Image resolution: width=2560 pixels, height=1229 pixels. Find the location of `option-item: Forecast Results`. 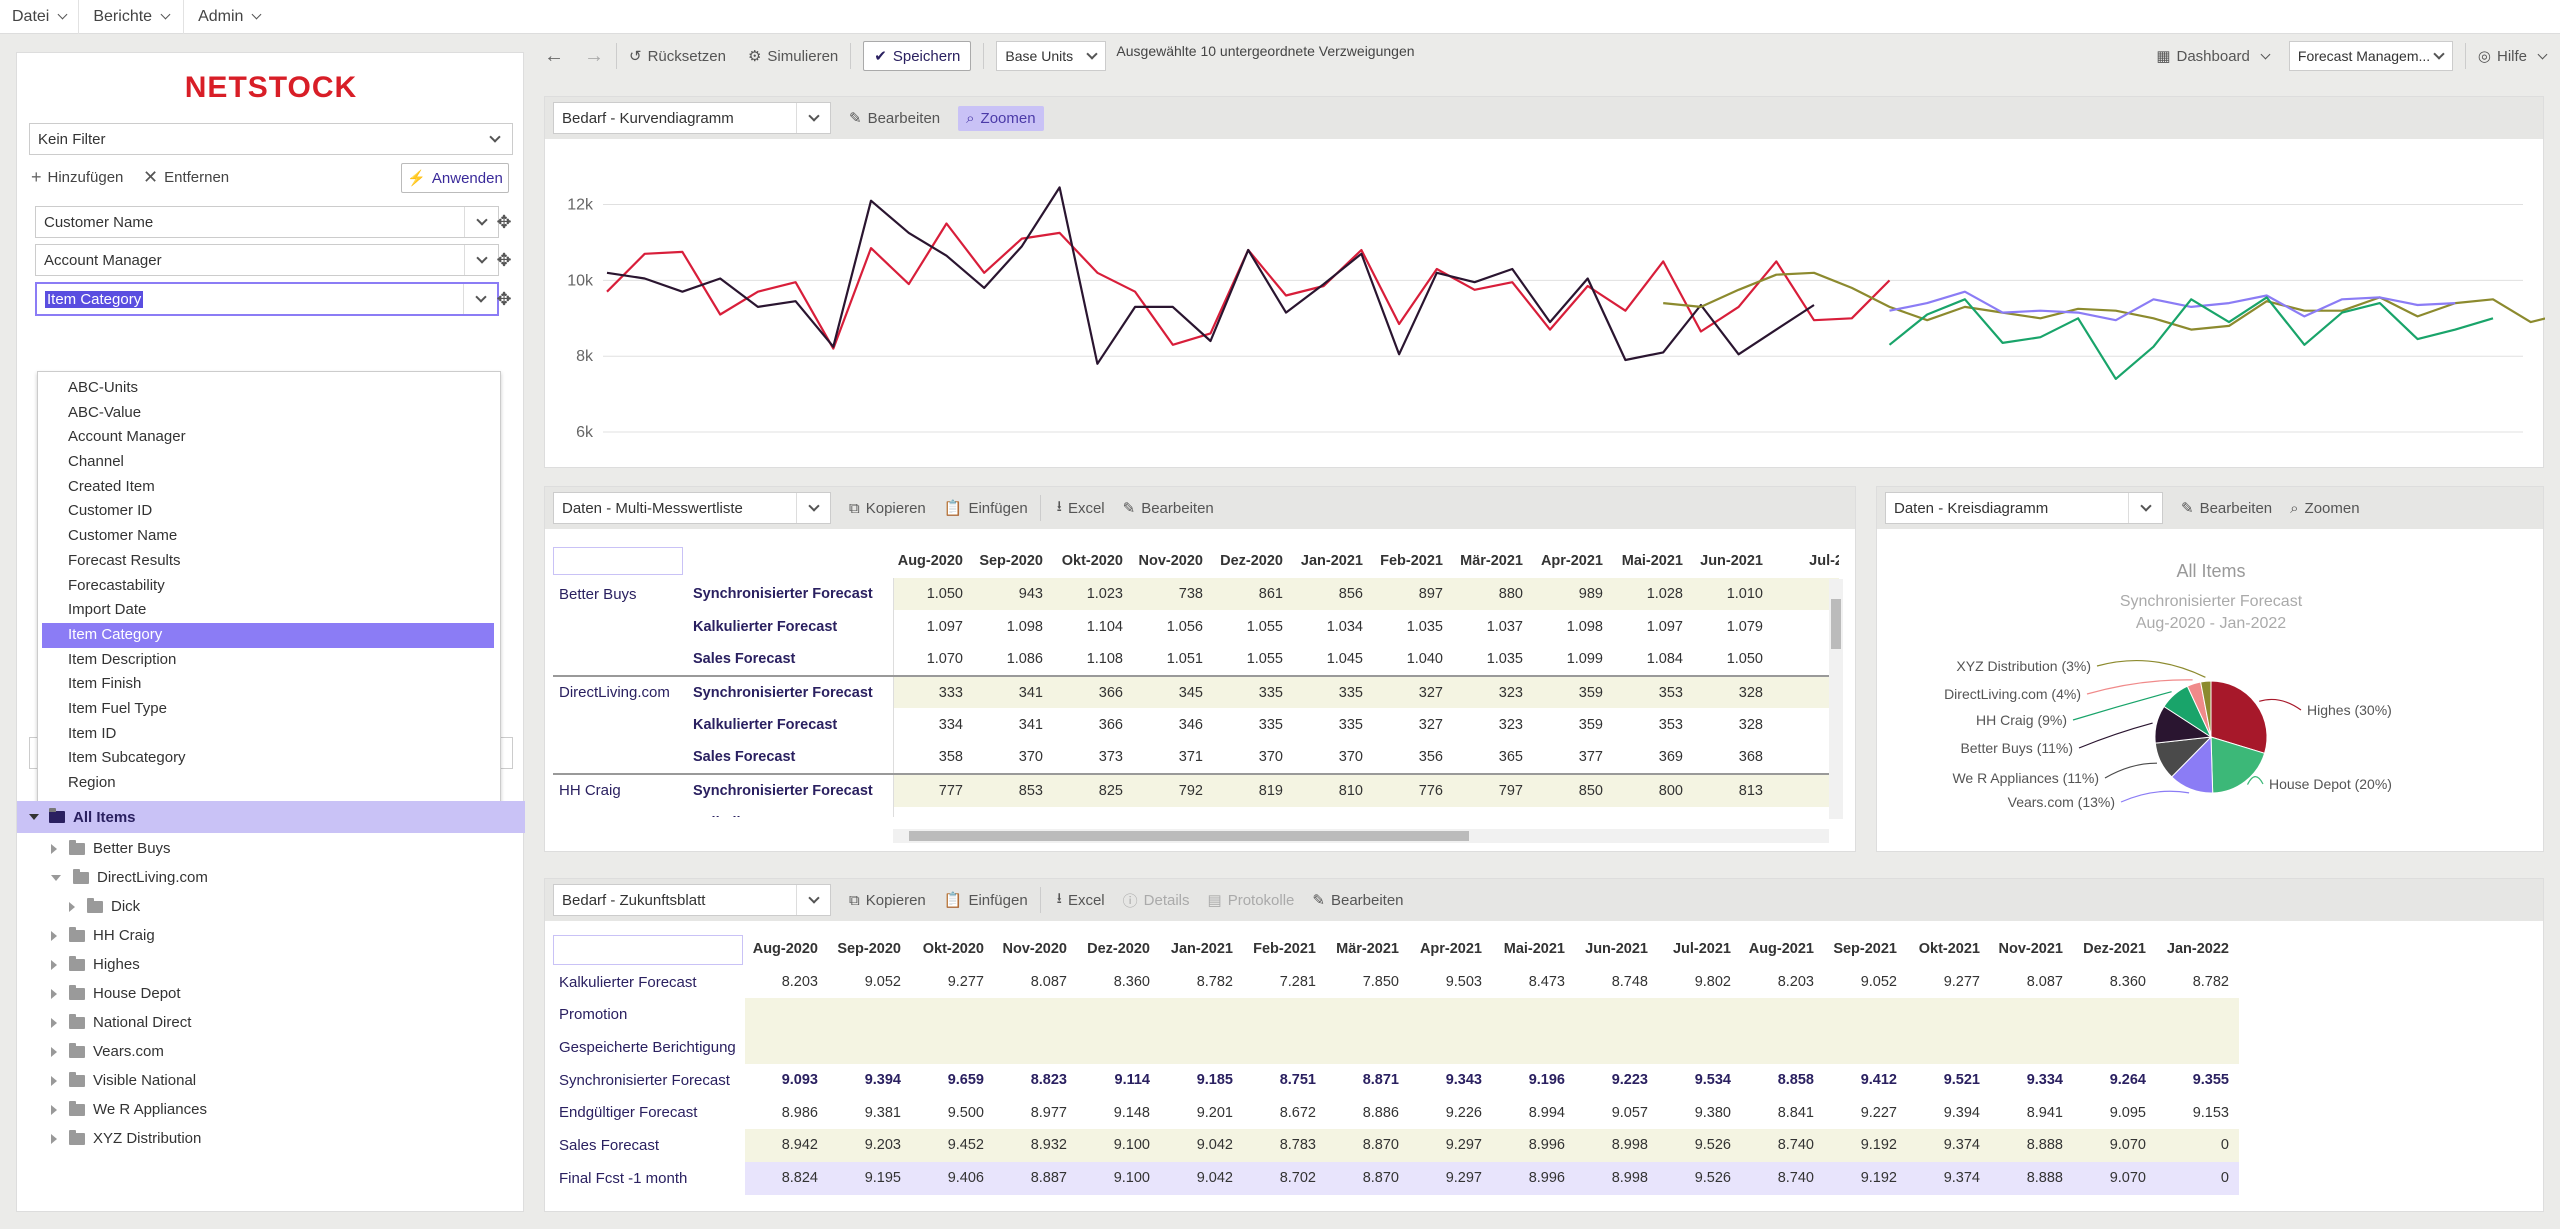

option-item: Forecast Results is located at coordinates (124, 560).